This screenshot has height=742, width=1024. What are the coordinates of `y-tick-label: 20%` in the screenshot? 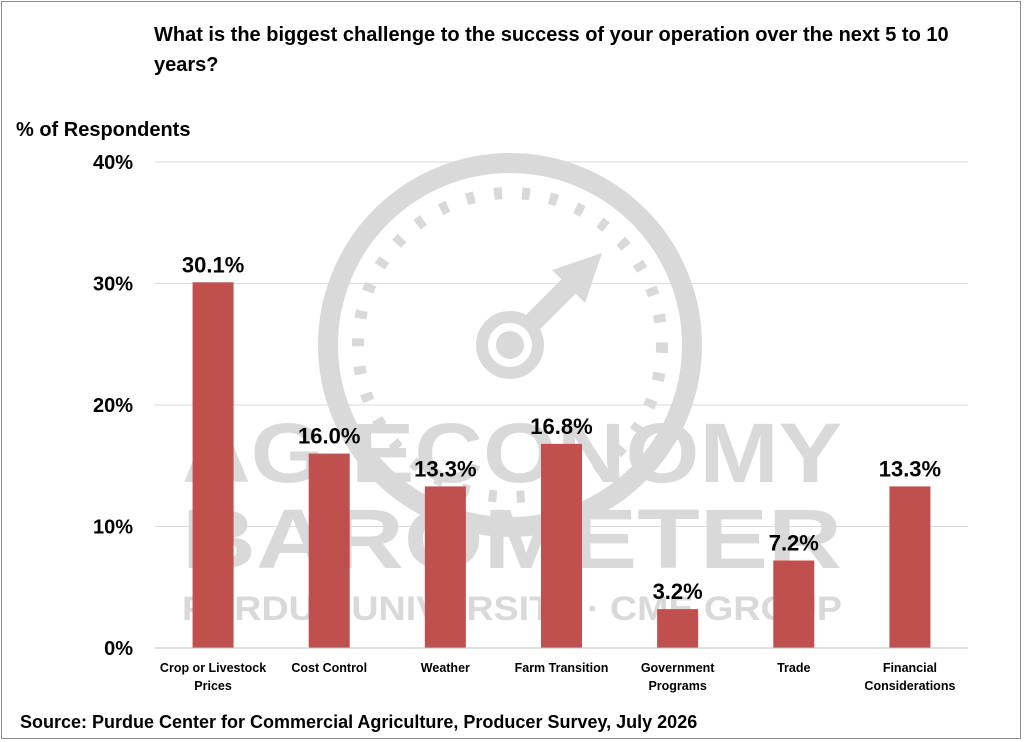 It's located at (113, 406).